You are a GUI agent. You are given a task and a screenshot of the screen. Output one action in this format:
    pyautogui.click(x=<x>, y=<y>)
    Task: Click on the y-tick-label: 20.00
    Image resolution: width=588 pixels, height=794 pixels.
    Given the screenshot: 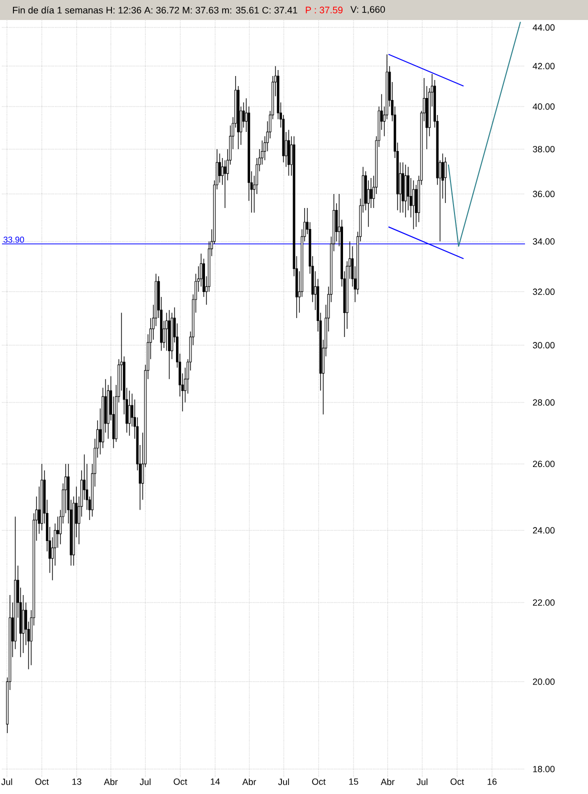 What is the action you would take?
    pyautogui.click(x=543, y=681)
    